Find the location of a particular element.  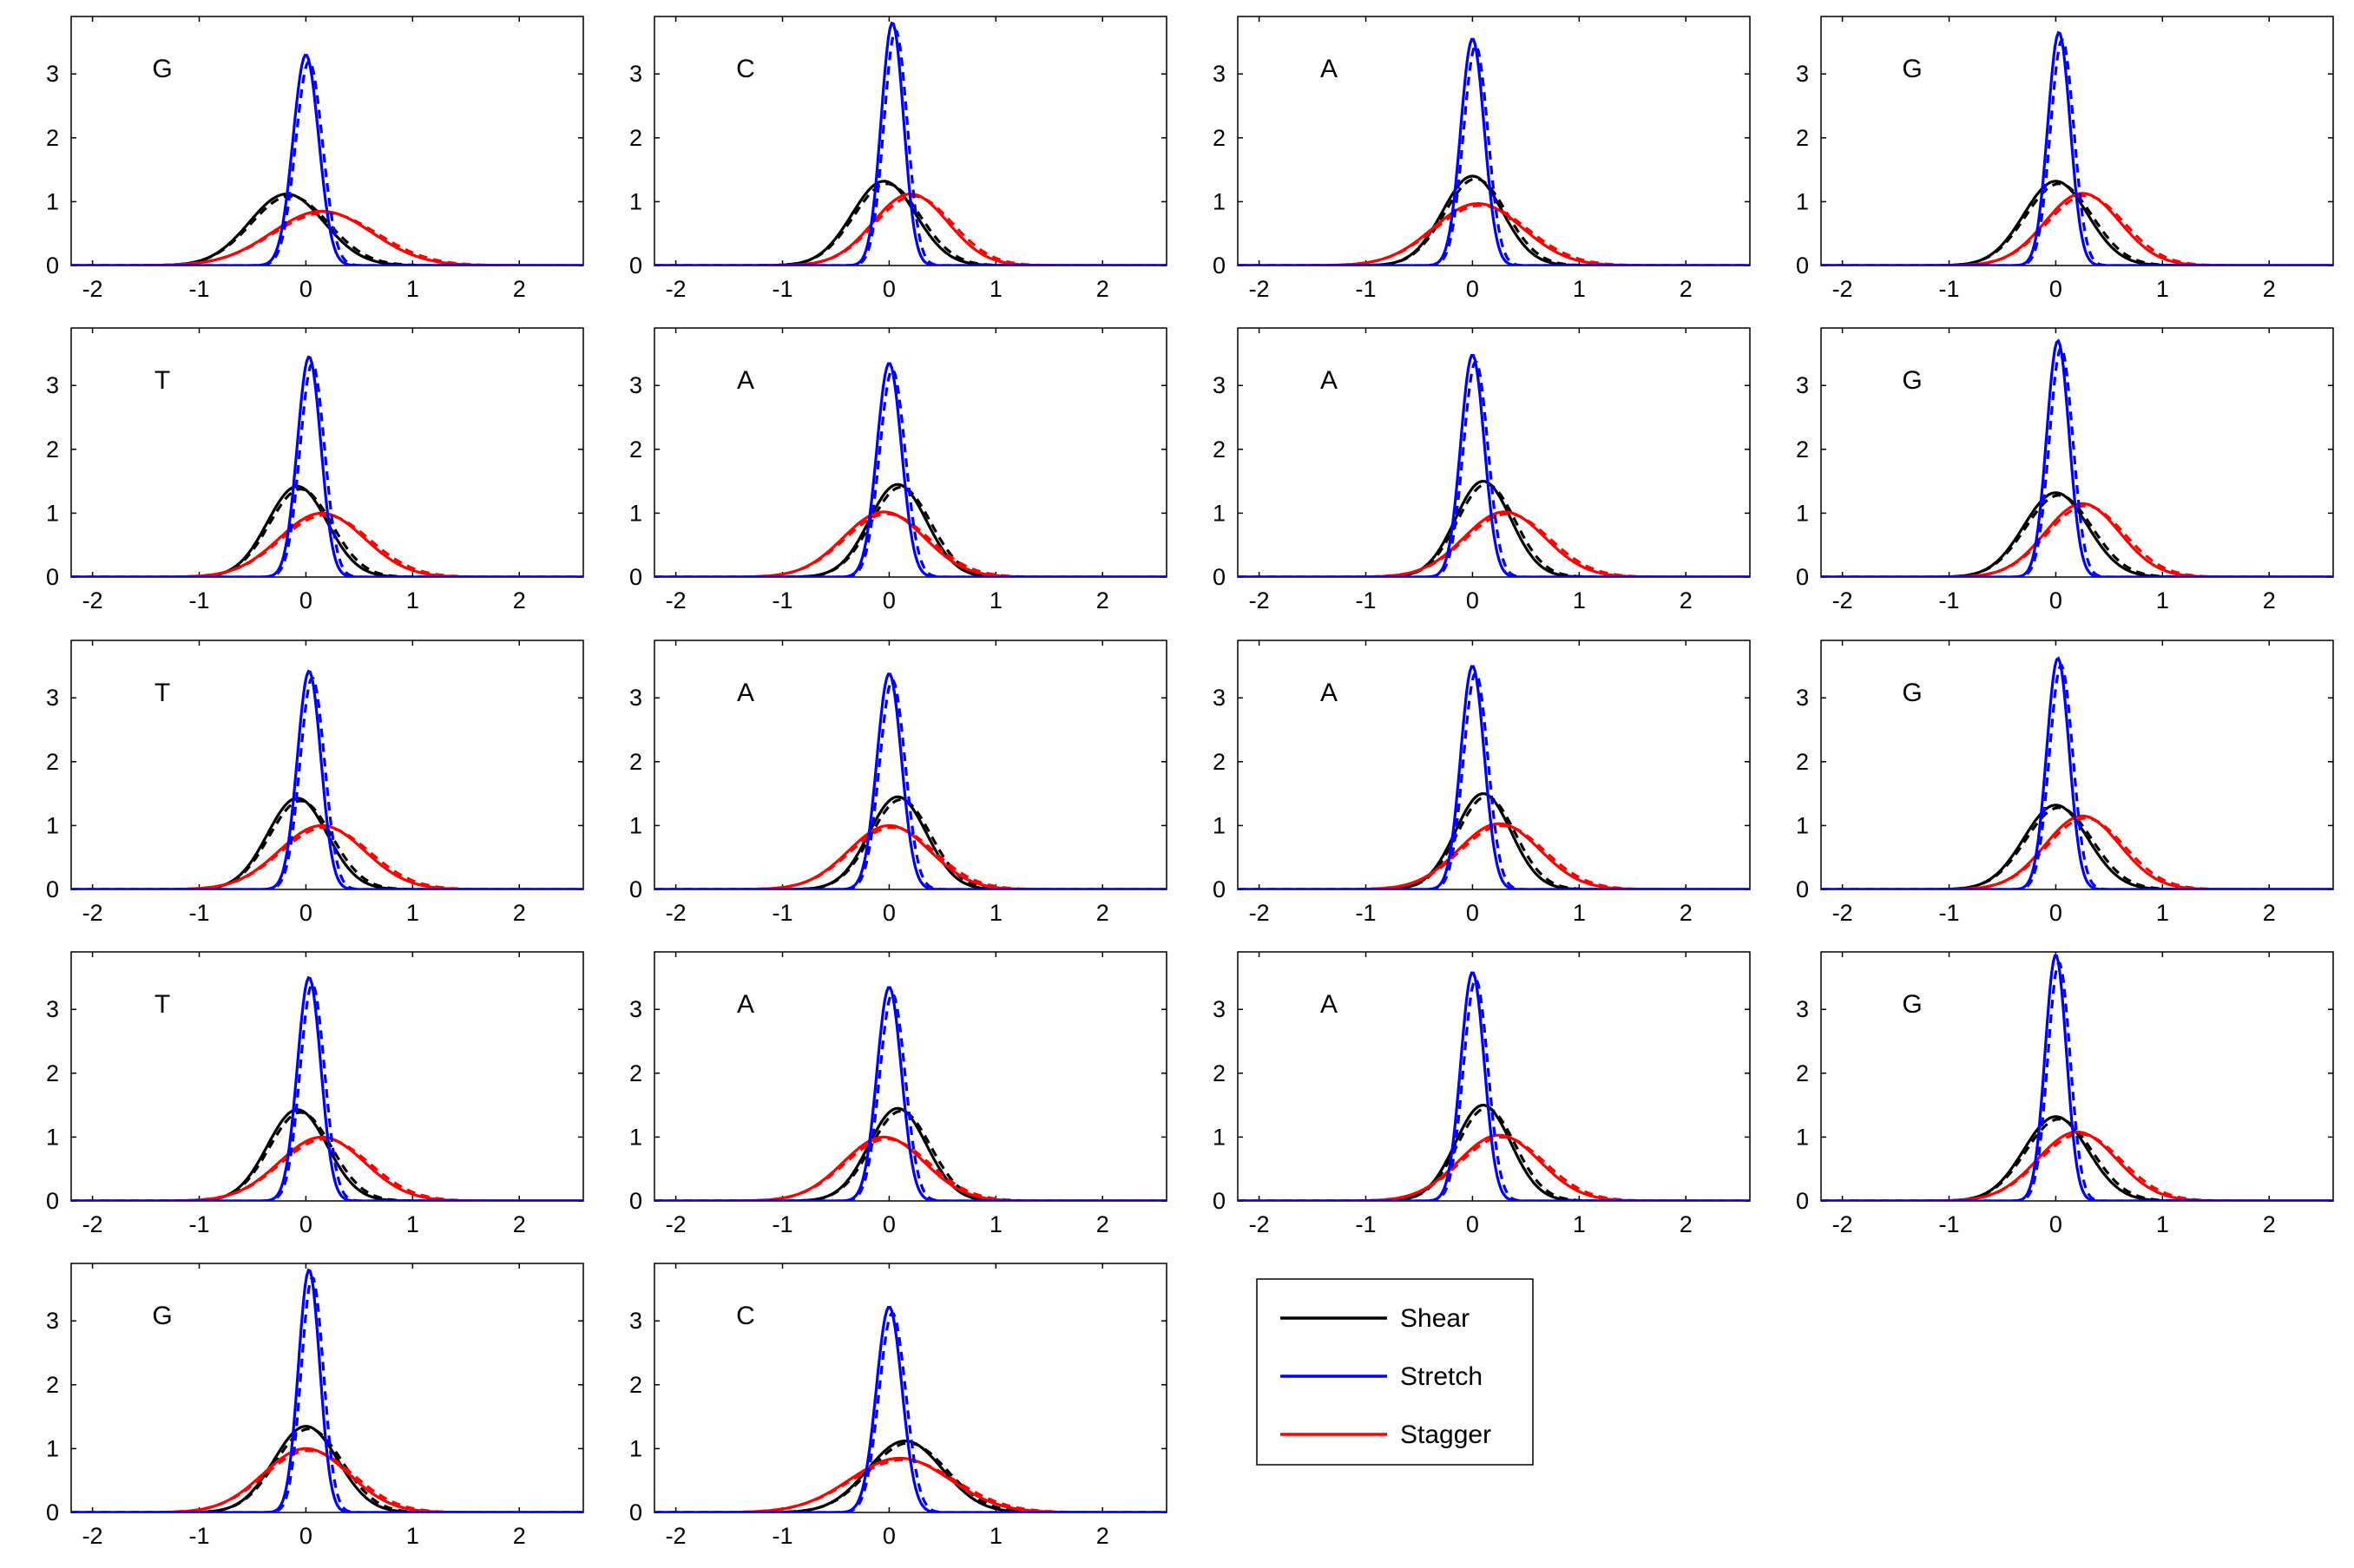

panel-1: -2 -1 0 1 2 0 1 2 3 G is located at coordinates (315, 159).